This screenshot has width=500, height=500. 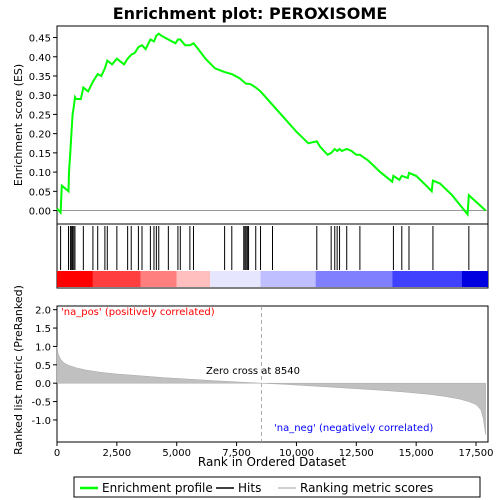 I want to click on x-tick-label: 17,500, so click(x=476, y=453).